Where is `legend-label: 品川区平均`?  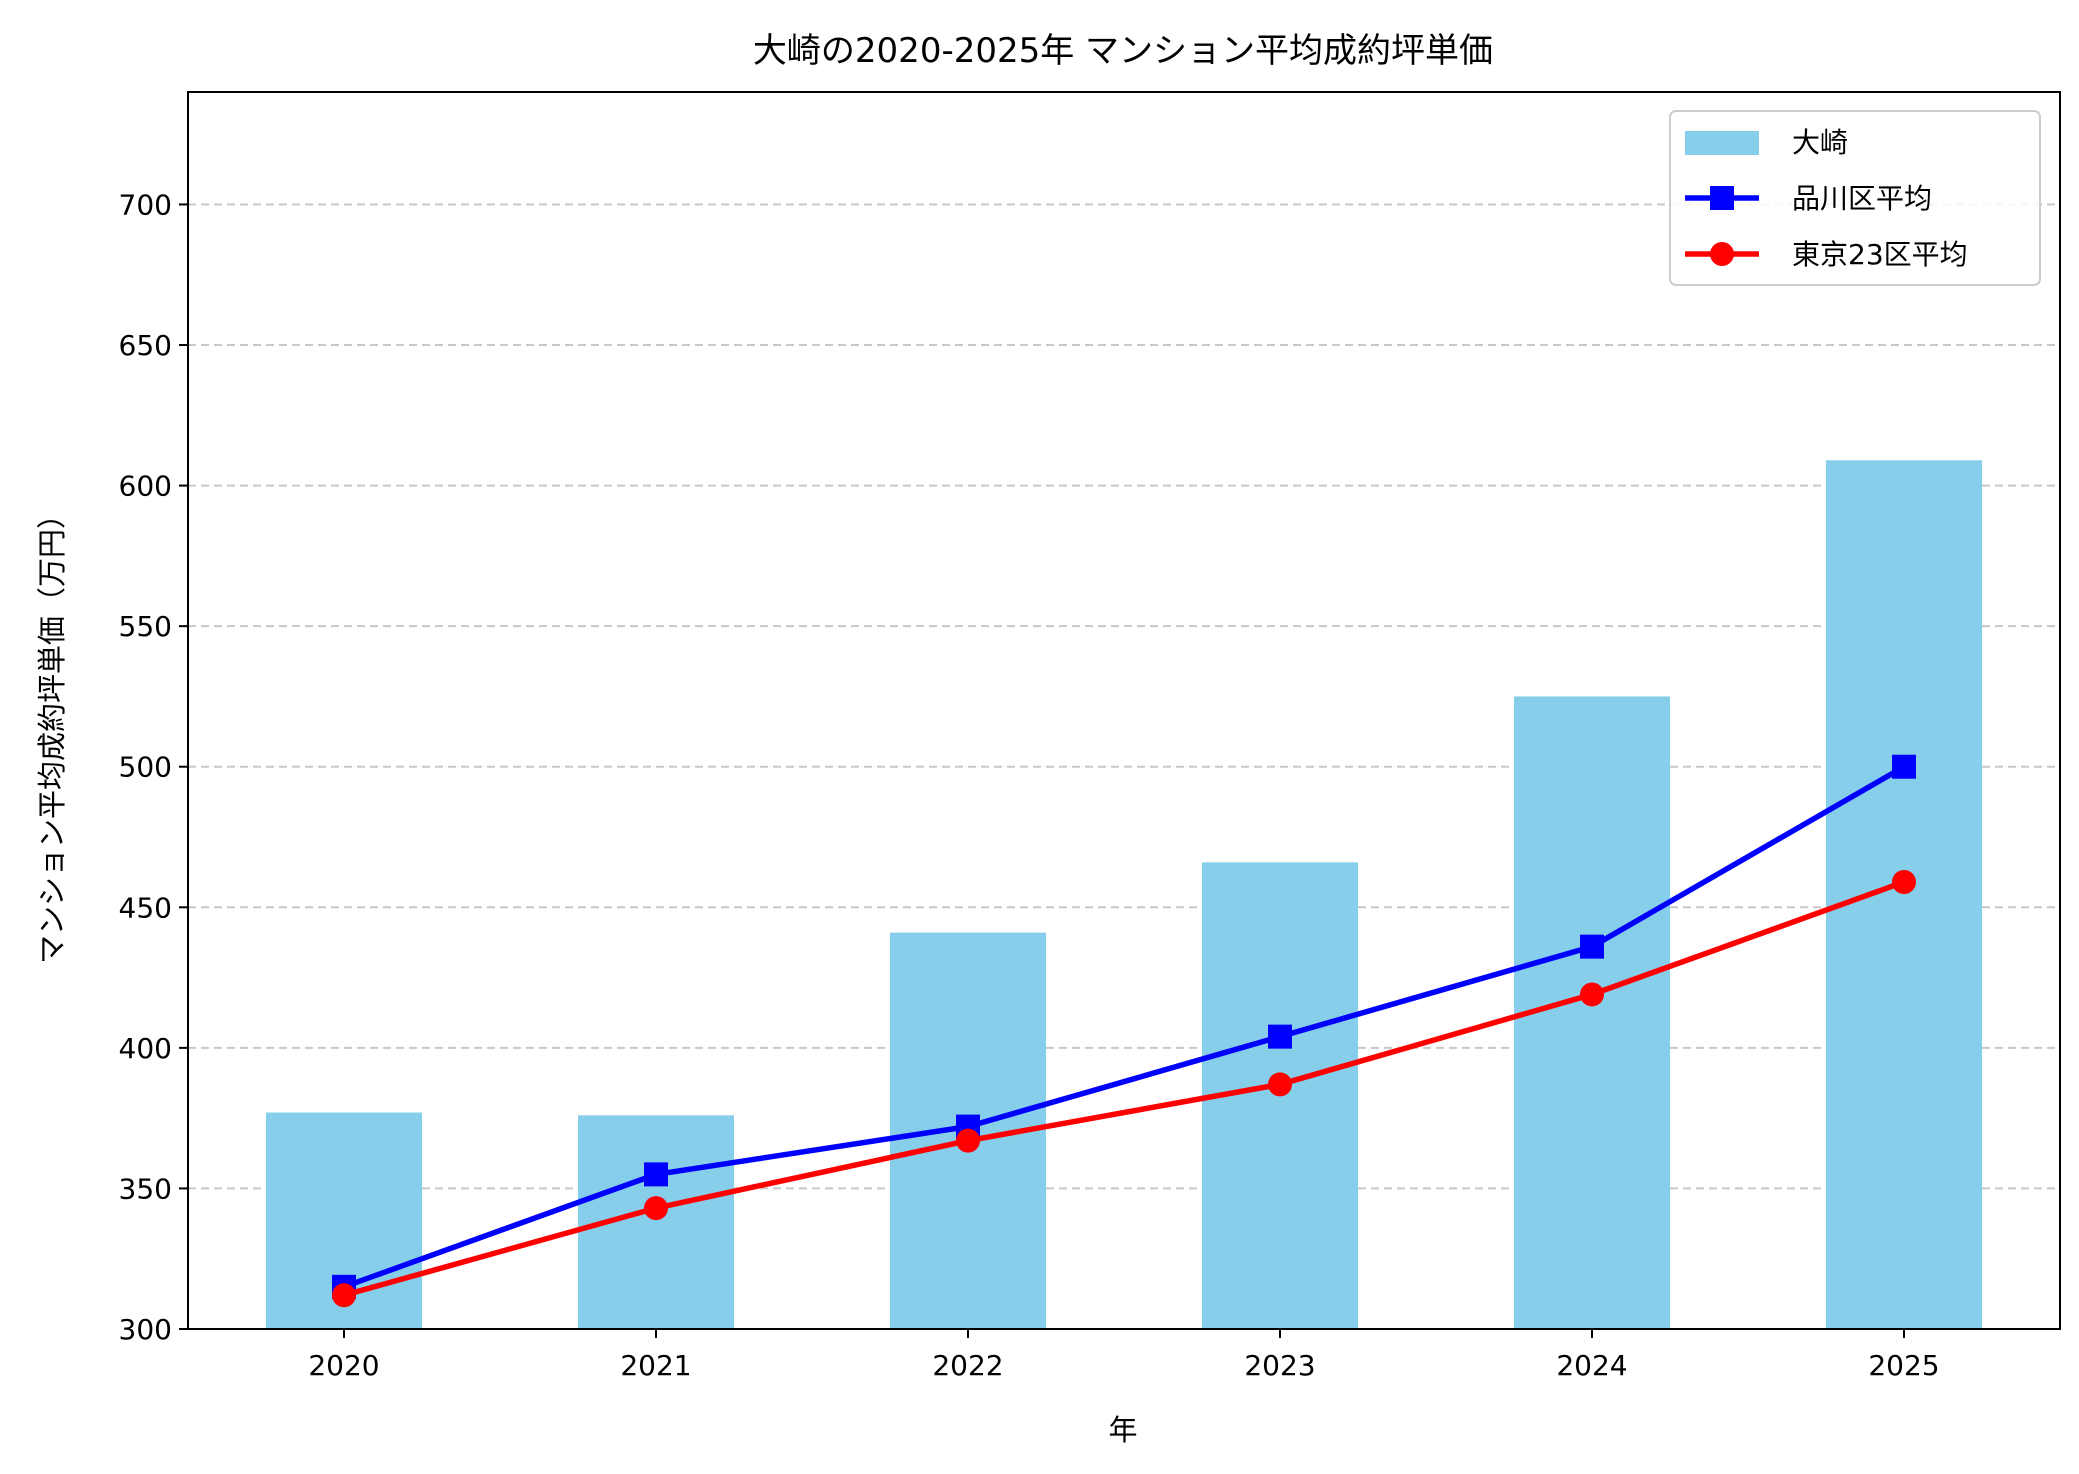
legend-label: 品川区平均 is located at coordinates (1862, 198).